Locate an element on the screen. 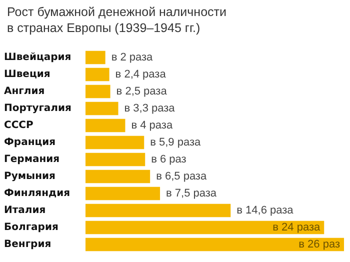 This screenshot has width=350, height=262. data-label: в 2,5 раза is located at coordinates (142, 92).